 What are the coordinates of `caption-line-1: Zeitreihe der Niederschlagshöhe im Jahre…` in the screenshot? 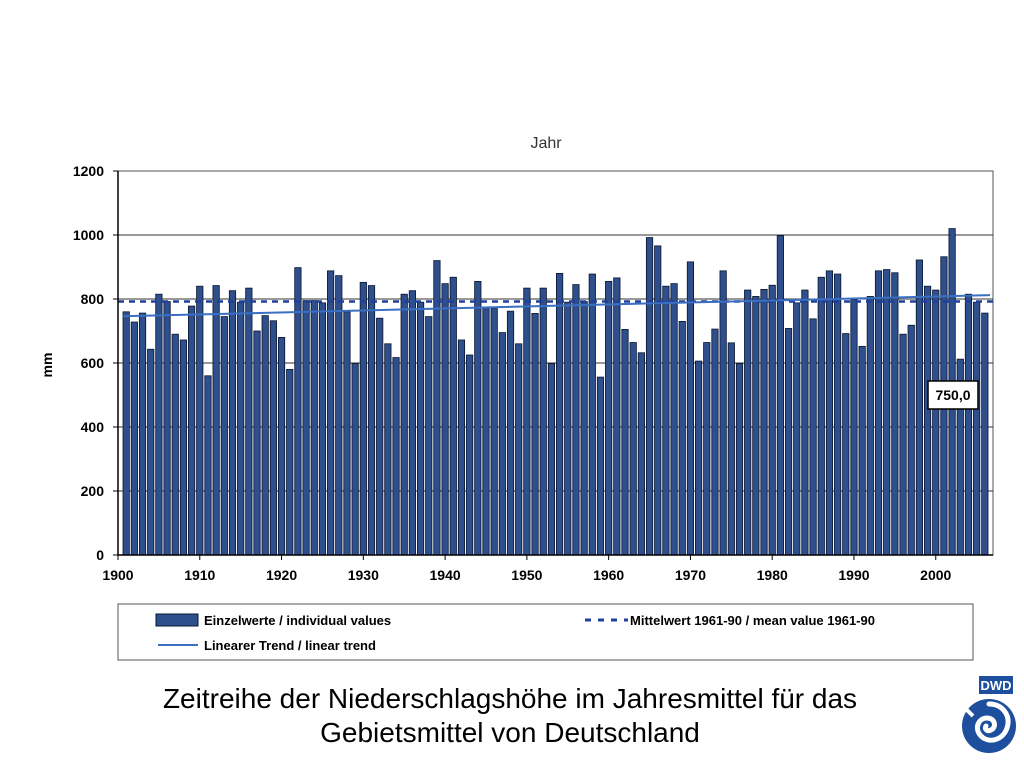 It's located at (510, 698).